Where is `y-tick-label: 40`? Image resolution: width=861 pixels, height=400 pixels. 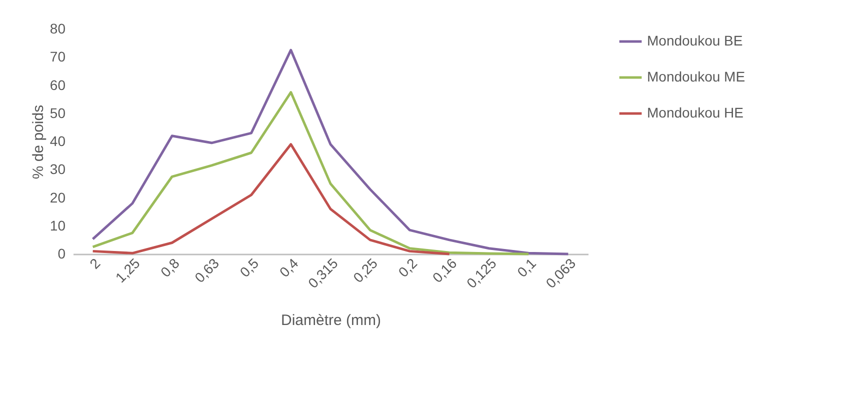 y-tick-label: 40 is located at coordinates (58, 141).